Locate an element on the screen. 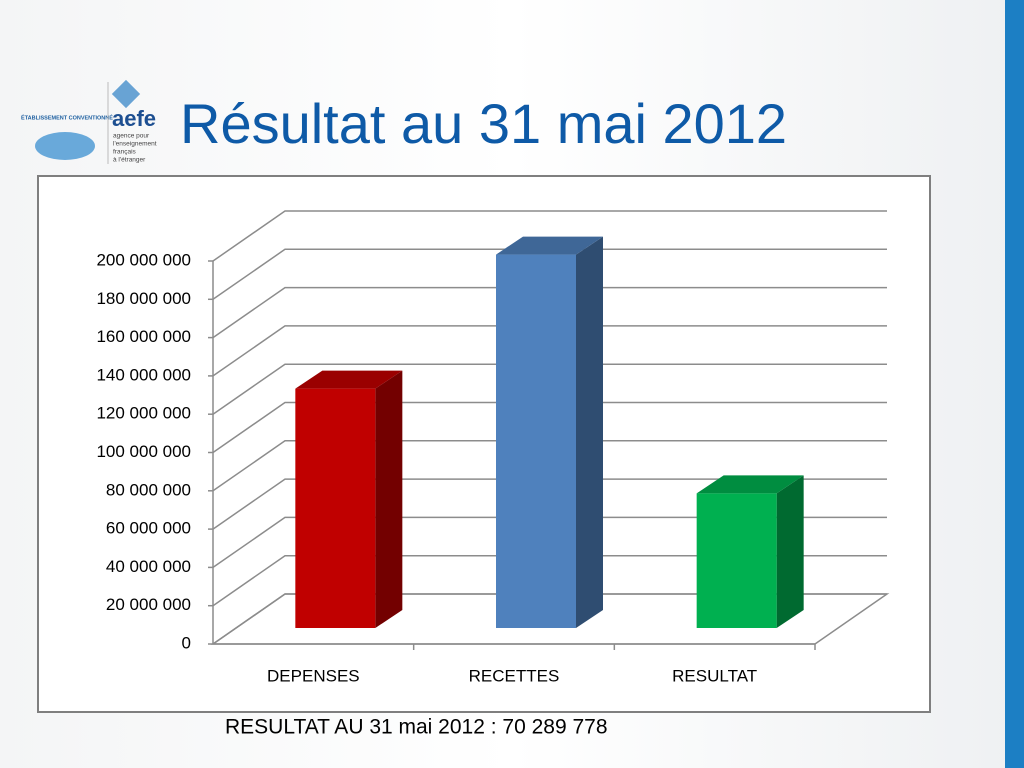 This screenshot has height=768, width=1024. y-tick-label: 120 000 000 is located at coordinates (143, 413).